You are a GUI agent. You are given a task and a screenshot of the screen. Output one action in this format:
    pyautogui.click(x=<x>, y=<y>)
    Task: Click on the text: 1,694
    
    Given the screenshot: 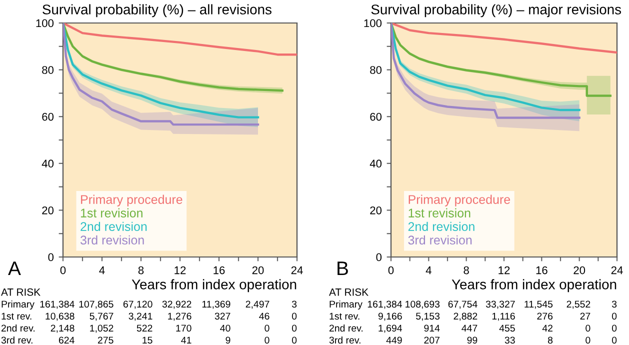 What is the action you would take?
    pyautogui.click(x=390, y=328)
    